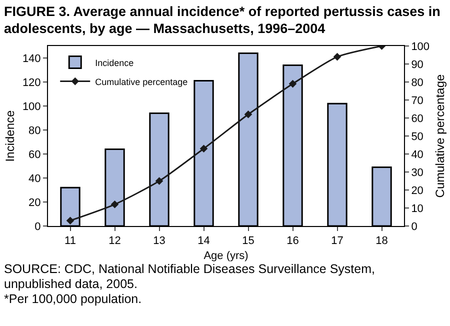 Image resolution: width=450 pixels, height=326 pixels. Describe the element at coordinates (31, 82) in the screenshot. I see `y-tick-label: 120` at that location.